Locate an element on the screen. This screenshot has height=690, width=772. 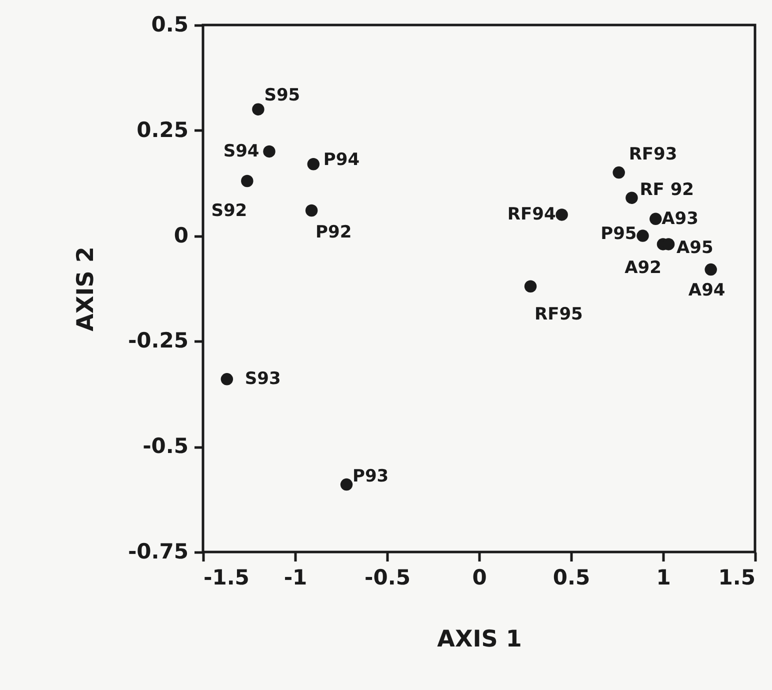
annotation: P94 is located at coordinates (341, 160).